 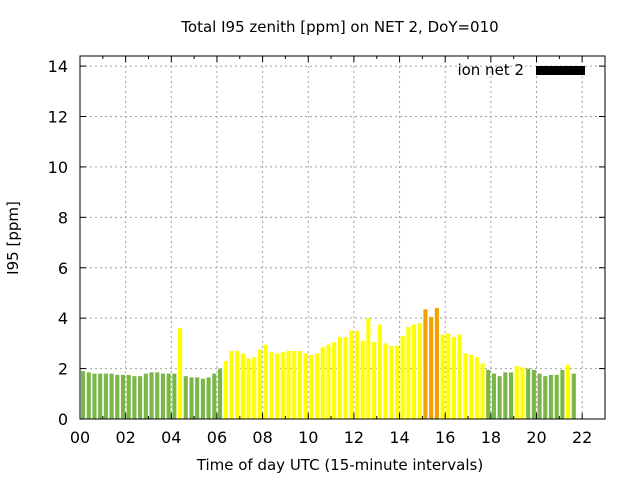 What do you see at coordinates (331, 437) in the screenshot?
I see `x-tick-labels: 00 02 04 06 08 10 12 14 16 18 20 22` at bounding box center [331, 437].